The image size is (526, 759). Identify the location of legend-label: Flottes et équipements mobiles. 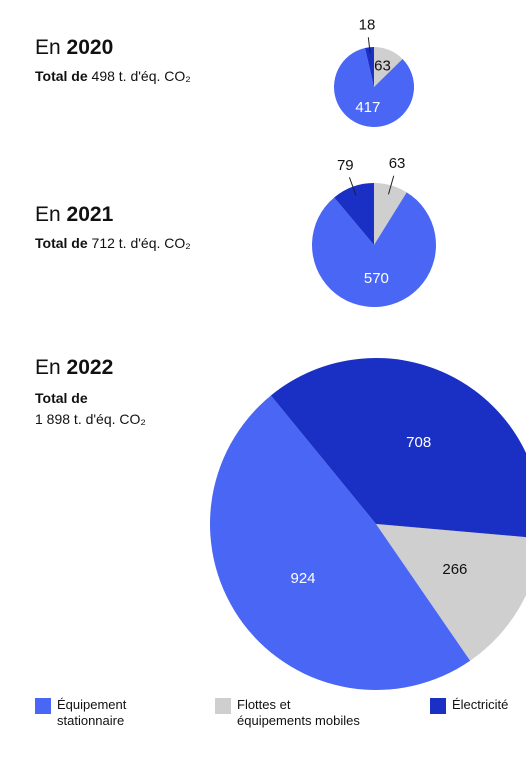
(298, 712).